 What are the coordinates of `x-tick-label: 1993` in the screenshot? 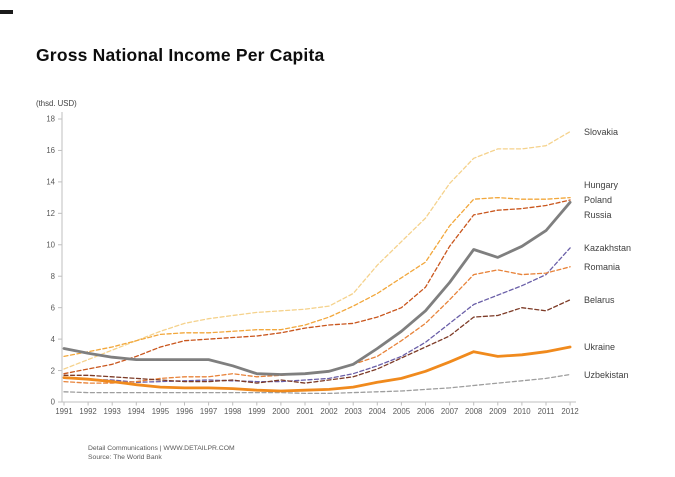 It's located at (112, 411).